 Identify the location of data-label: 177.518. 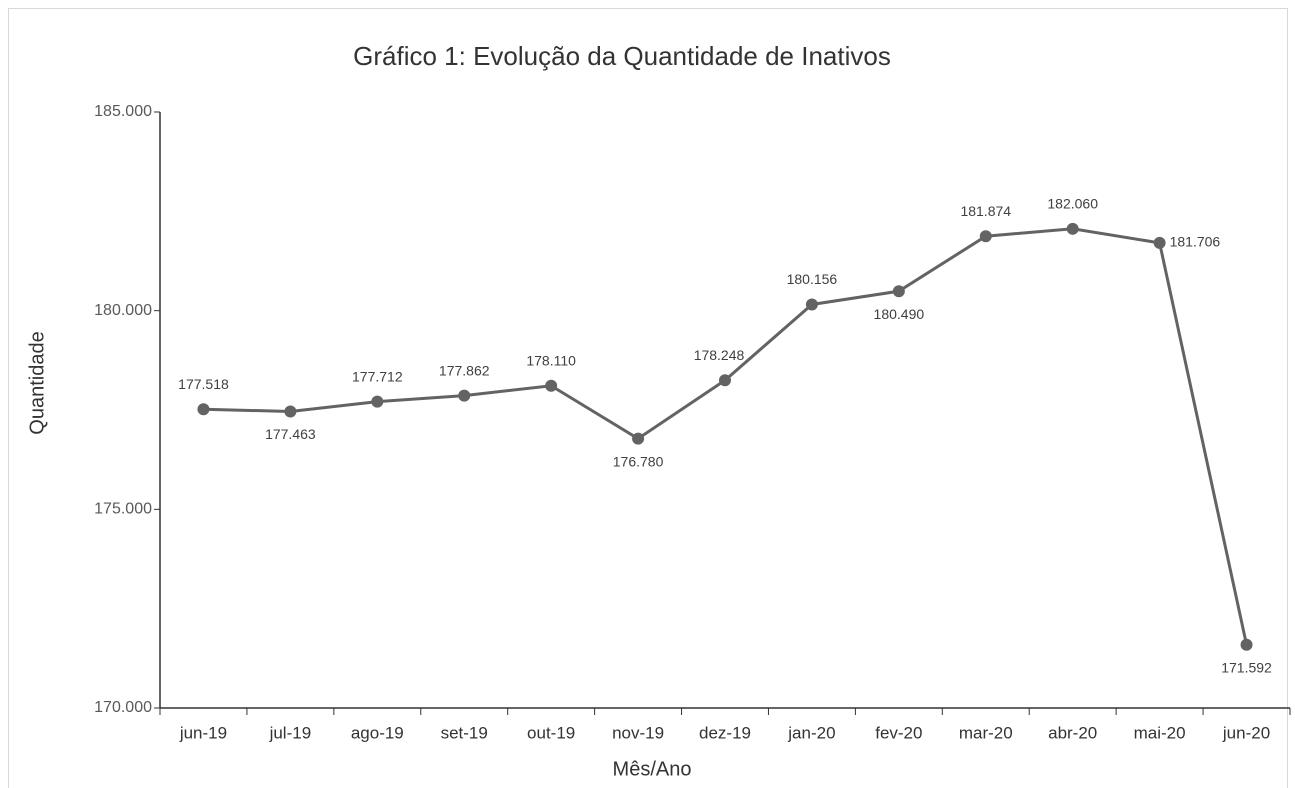
(203, 384).